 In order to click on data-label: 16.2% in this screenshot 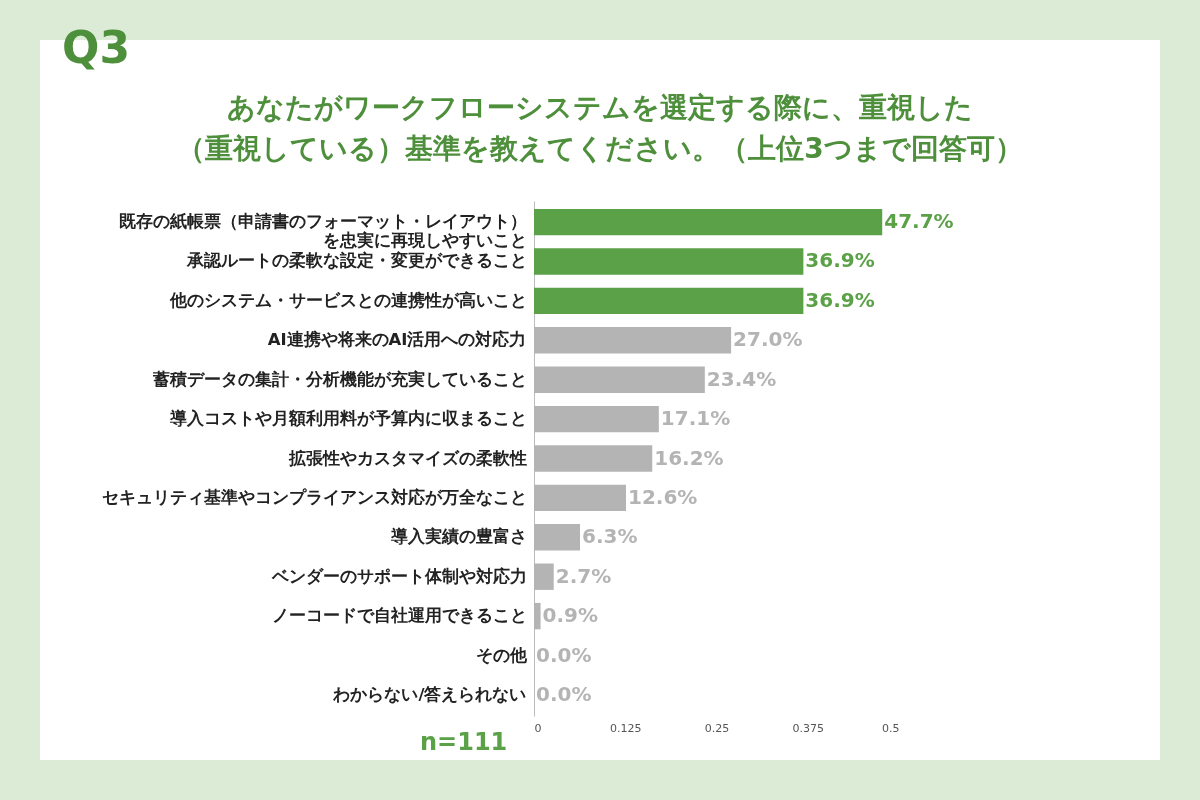, I will do `click(689, 457)`.